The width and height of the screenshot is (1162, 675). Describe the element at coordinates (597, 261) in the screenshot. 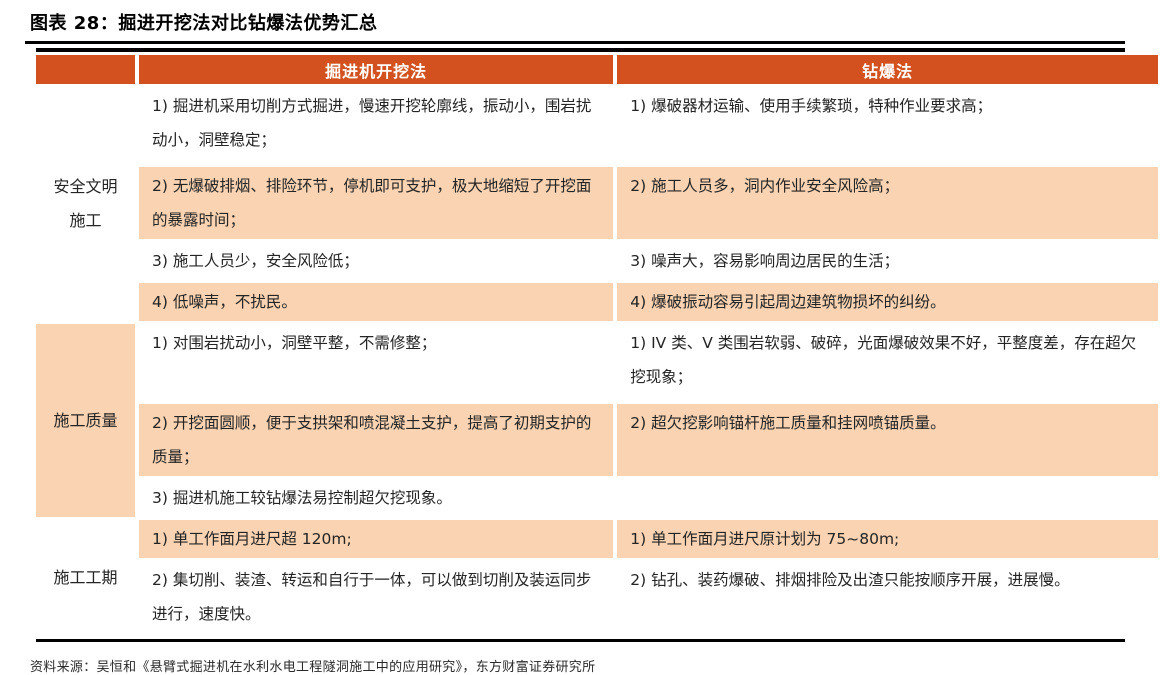

I see `table-row: 3) 施工人员少，安全风险低； 3) 噪声大，容易影响周边居民的生活；` at that location.